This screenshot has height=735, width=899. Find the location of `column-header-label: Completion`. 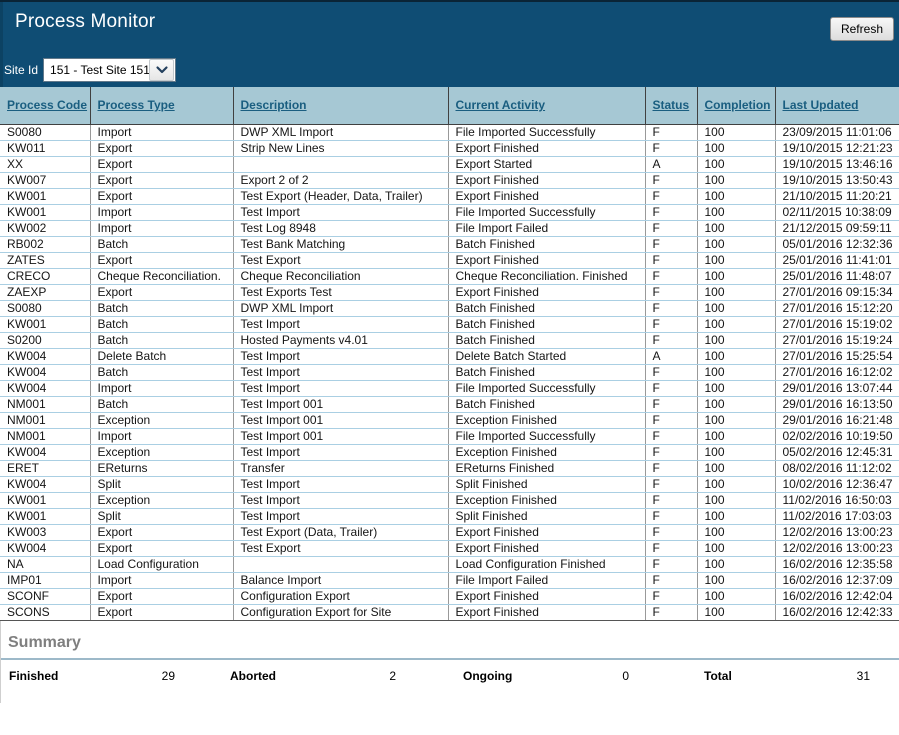

column-header-label: Completion is located at coordinates (737, 105).